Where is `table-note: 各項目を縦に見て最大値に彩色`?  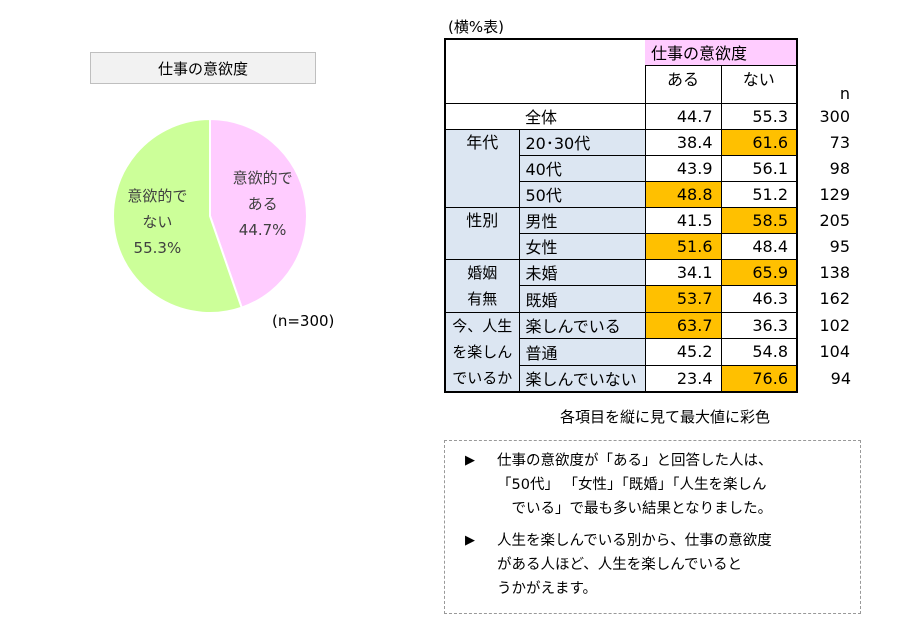
table-note: 各項目を縦に見て最大値に彩色 is located at coordinates (665, 417).